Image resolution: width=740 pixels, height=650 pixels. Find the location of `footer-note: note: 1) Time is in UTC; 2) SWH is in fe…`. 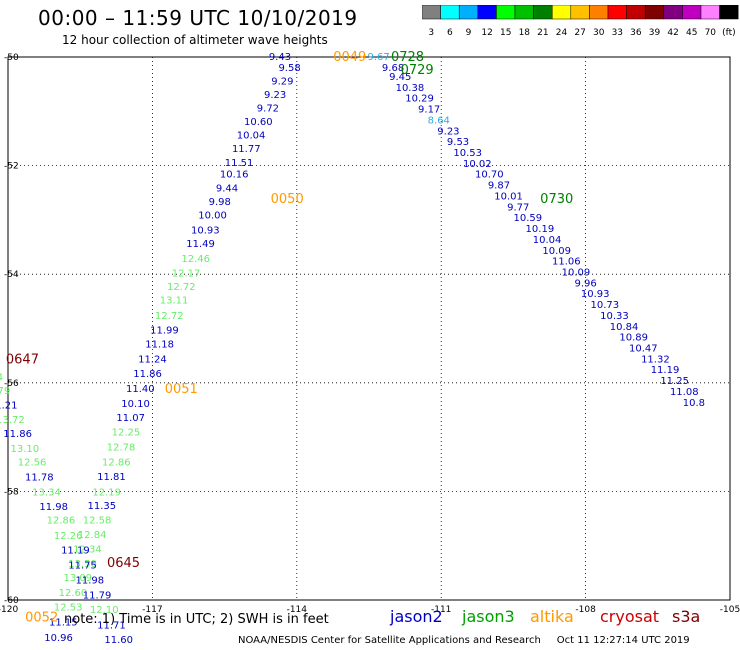

footer-note: note: 1) Time is in UTC; 2) SWH is in fe… is located at coordinates (196, 619).